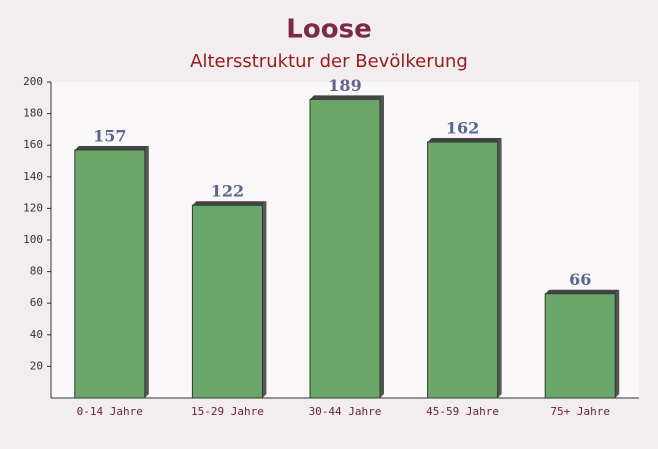  Describe the element at coordinates (110, 411) in the screenshot. I see `x-tick-label: 0-14 Jahre` at that location.